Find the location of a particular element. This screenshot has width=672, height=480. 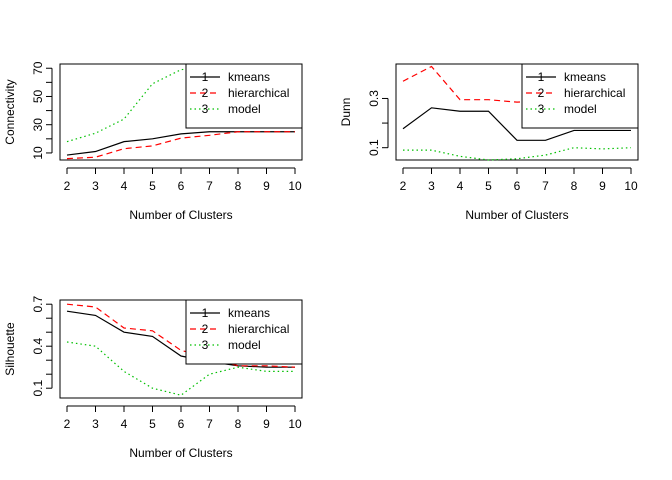

y-tick-label: 10 is located at coordinates (38, 153).